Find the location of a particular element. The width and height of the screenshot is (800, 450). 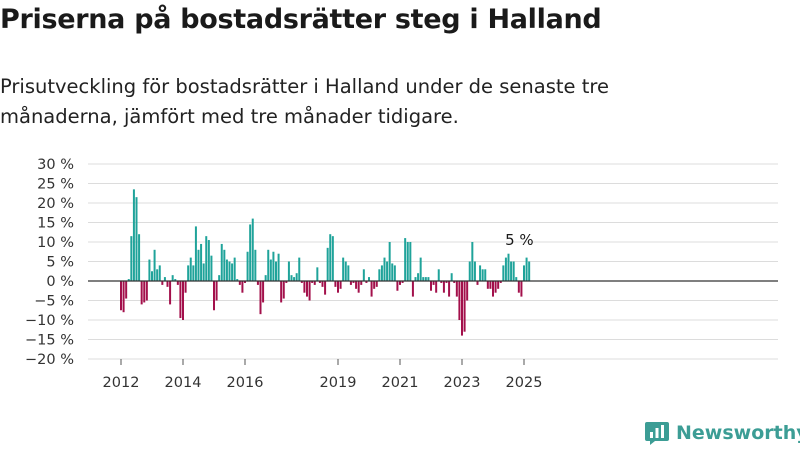

chart-title: Priserna på bostadsrätter steg i Halland is located at coordinates (301, 19).